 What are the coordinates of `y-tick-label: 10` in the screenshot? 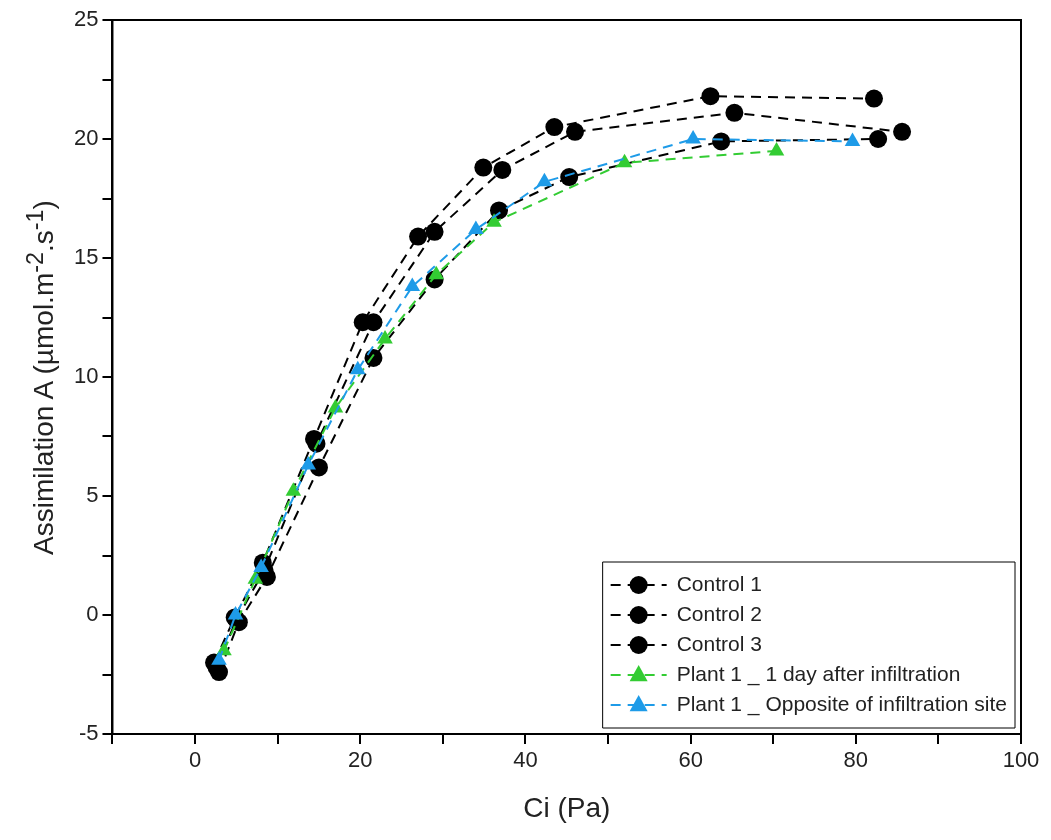 It's located at (86, 376).